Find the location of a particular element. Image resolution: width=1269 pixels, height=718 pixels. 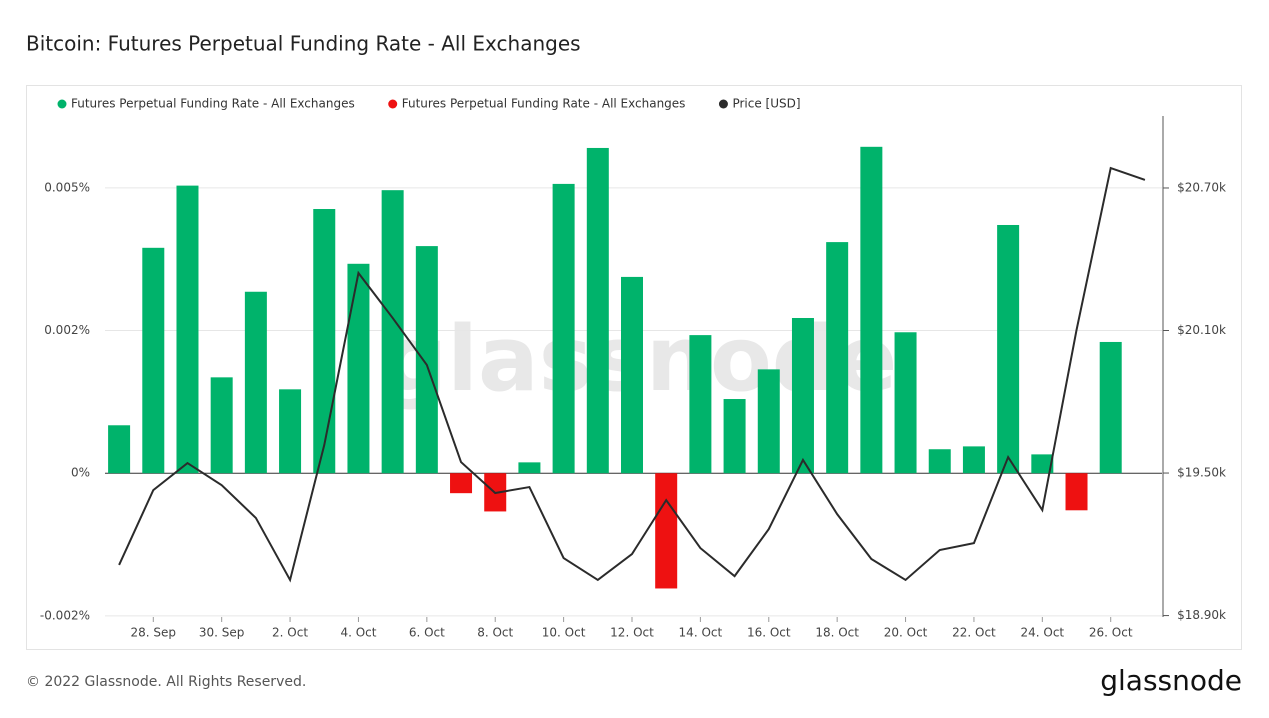

x-tick-label: 10. Oct is located at coordinates (564, 633).